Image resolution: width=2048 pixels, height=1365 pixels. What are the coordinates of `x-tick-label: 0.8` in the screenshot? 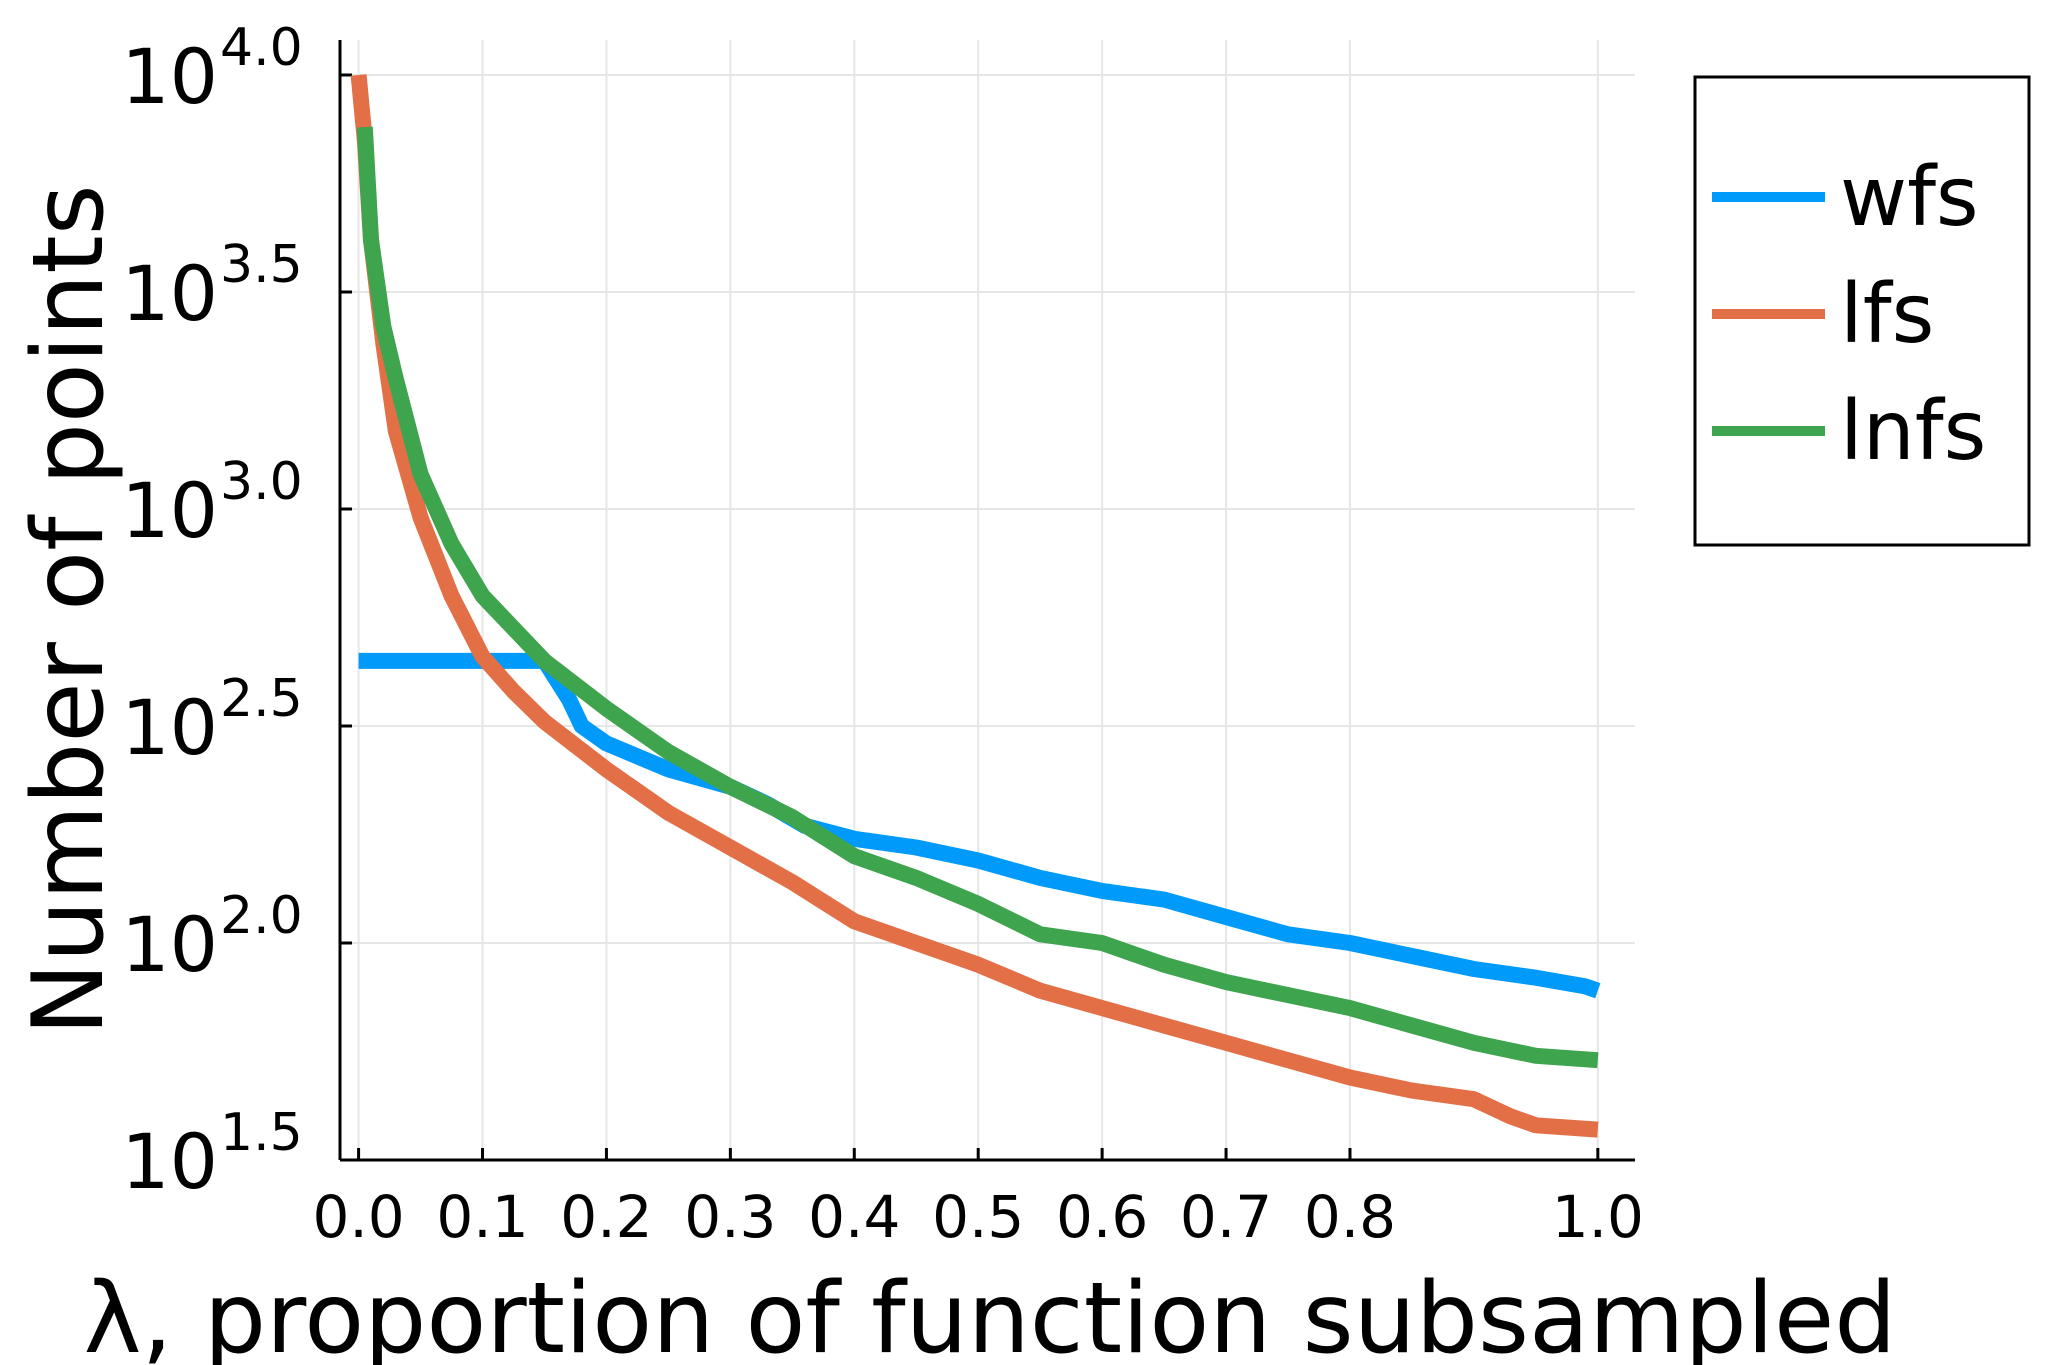 It's located at (1350, 1217).